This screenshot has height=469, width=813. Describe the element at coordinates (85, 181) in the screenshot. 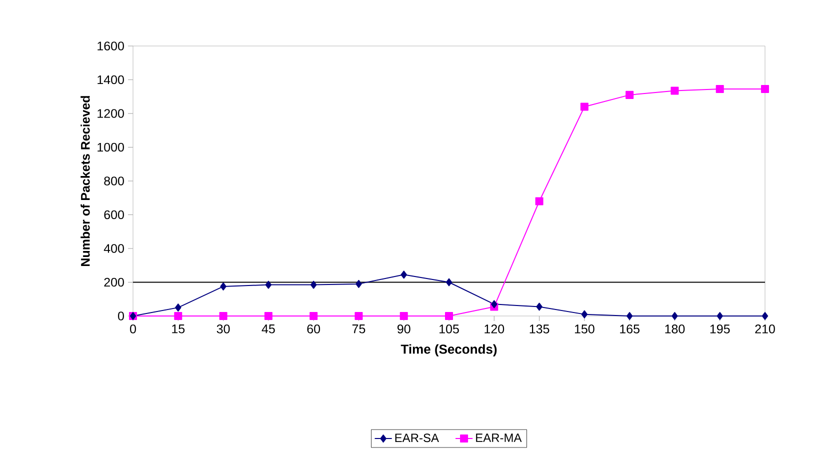

I see `y-axis-title: Number of Packets Recieved` at that location.